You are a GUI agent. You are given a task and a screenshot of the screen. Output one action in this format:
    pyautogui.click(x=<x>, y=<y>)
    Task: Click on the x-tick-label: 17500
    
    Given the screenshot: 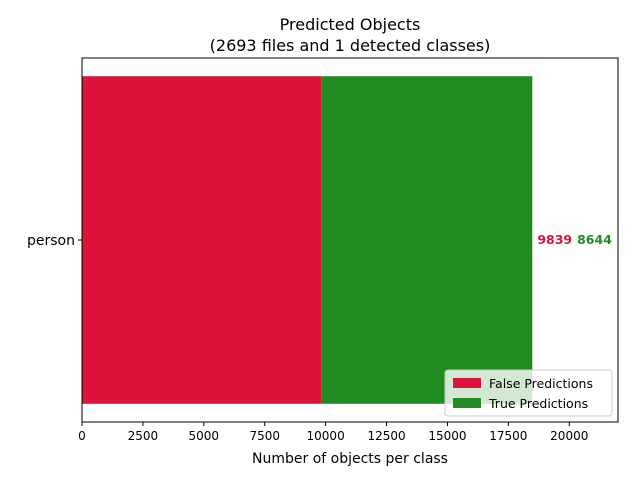 What is the action you would take?
    pyautogui.click(x=508, y=436)
    